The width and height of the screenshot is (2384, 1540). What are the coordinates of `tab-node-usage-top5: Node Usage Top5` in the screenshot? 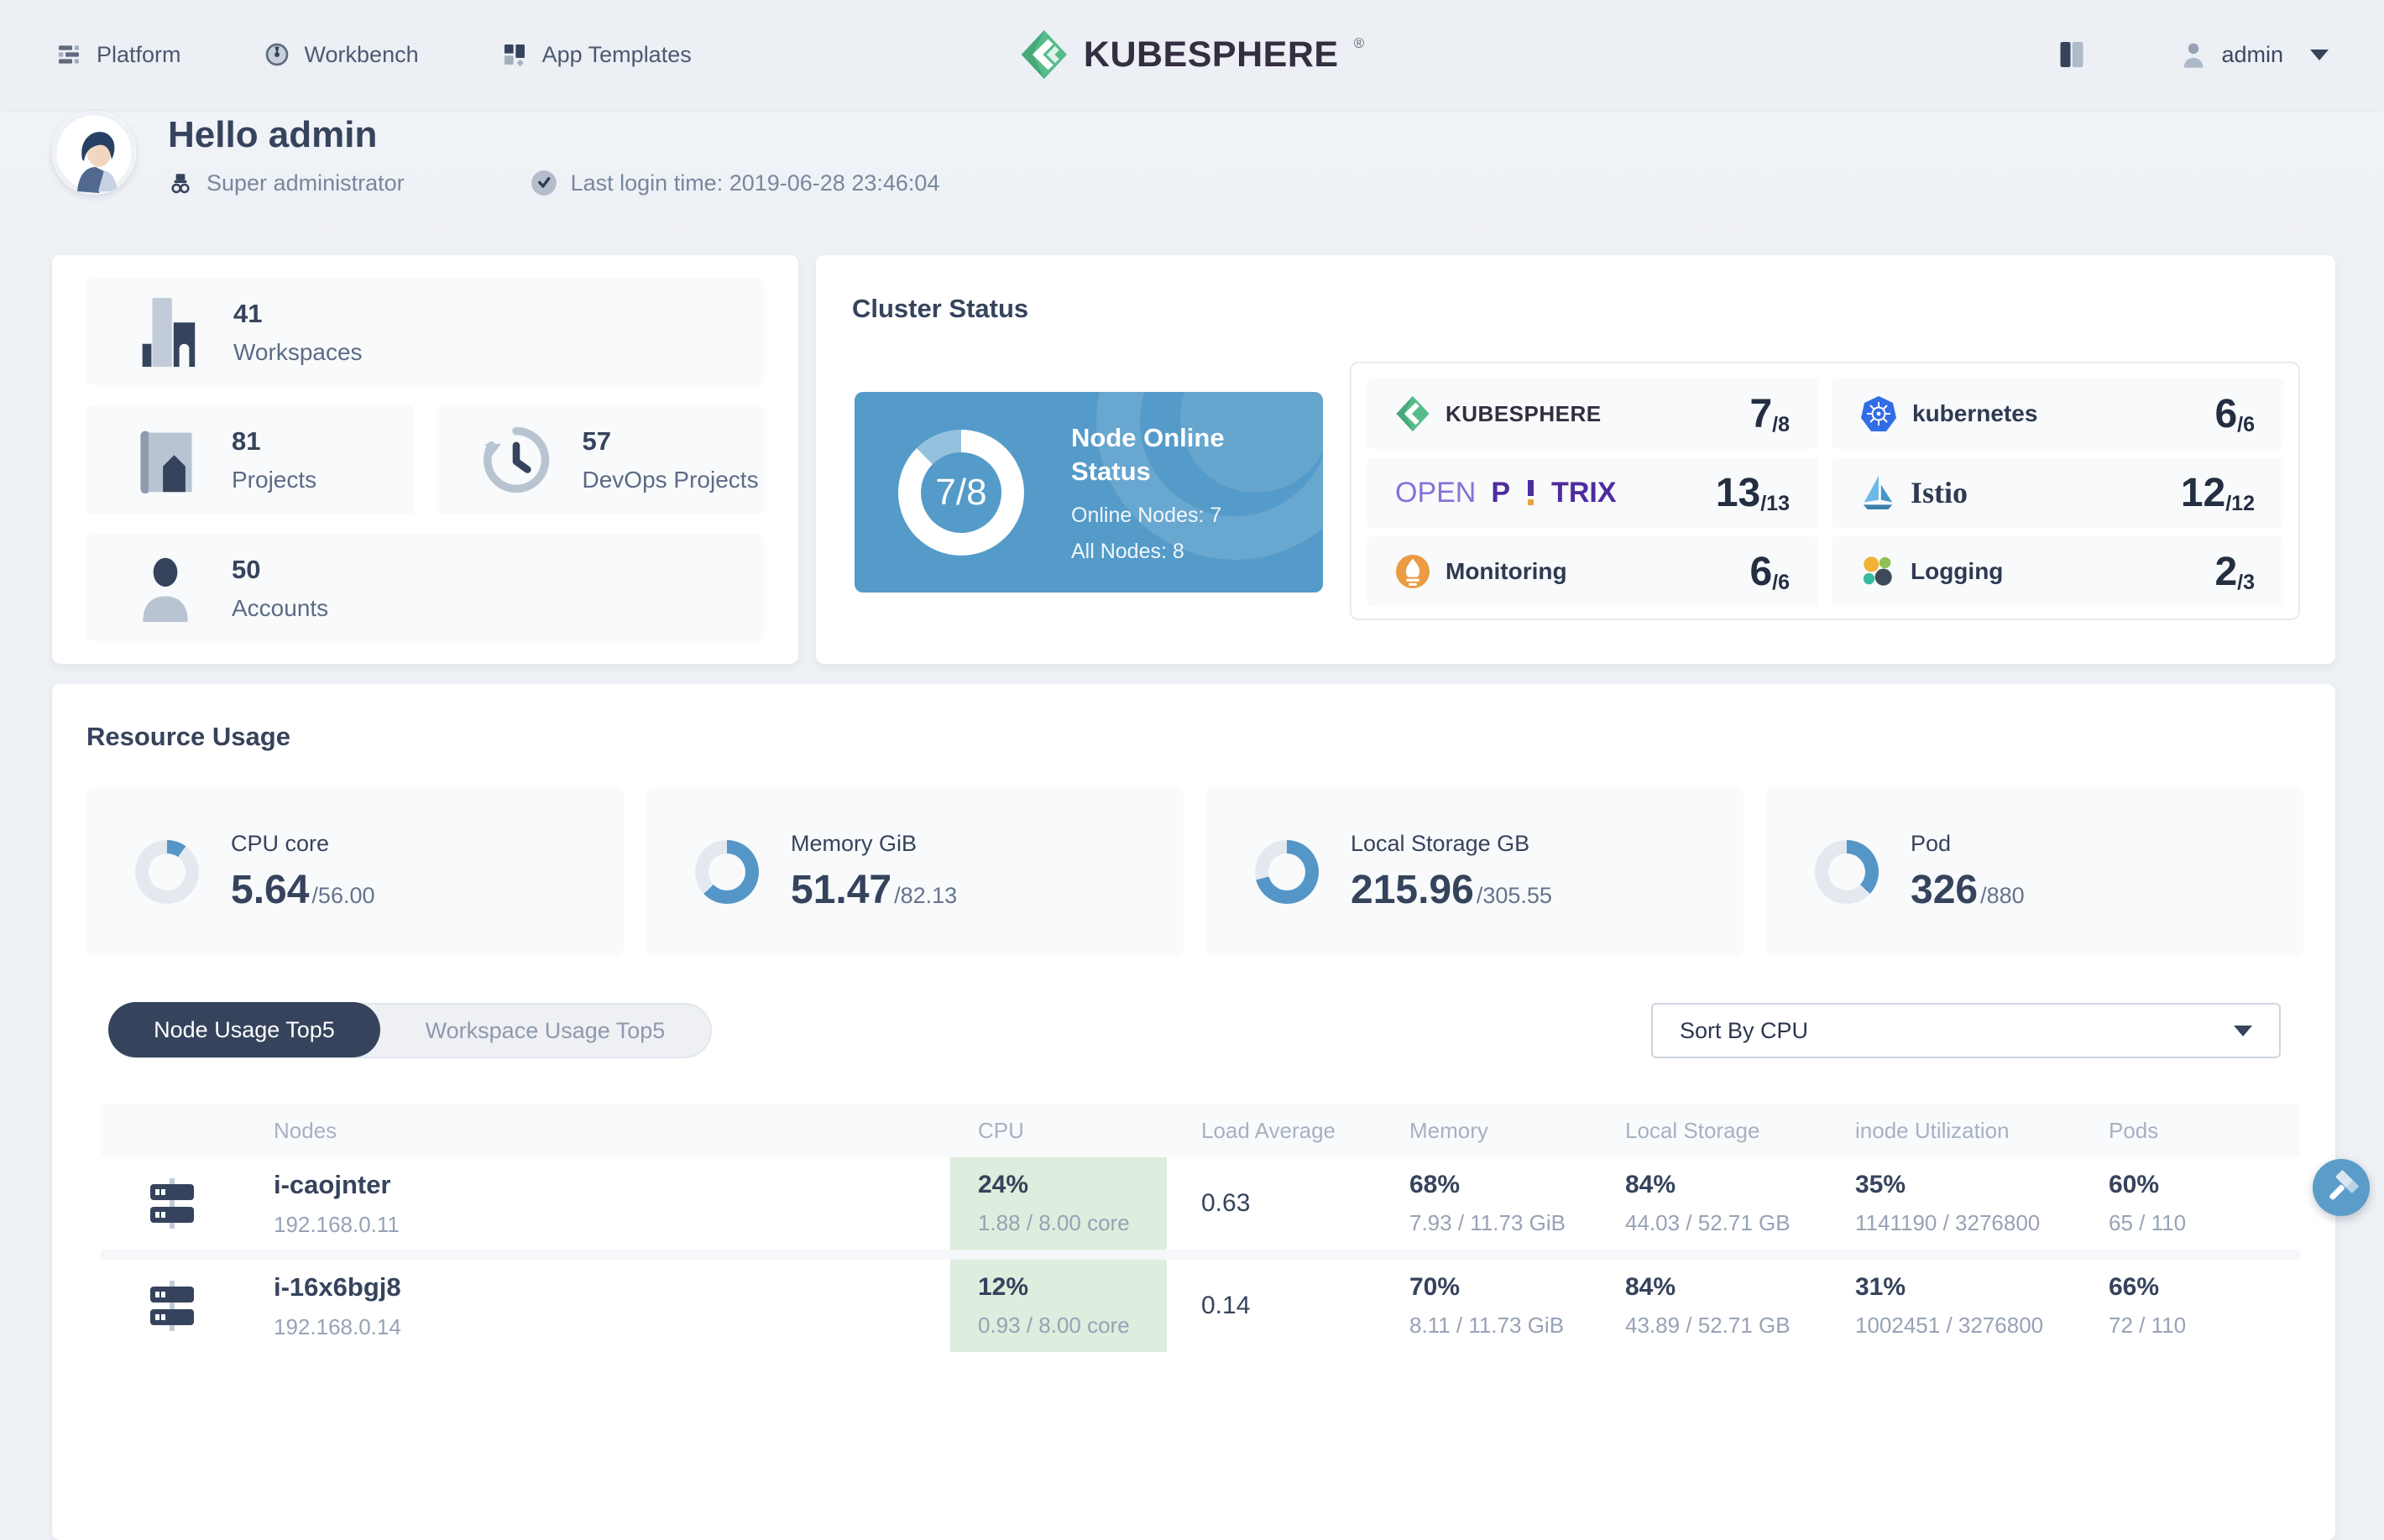 It's located at (244, 1029).